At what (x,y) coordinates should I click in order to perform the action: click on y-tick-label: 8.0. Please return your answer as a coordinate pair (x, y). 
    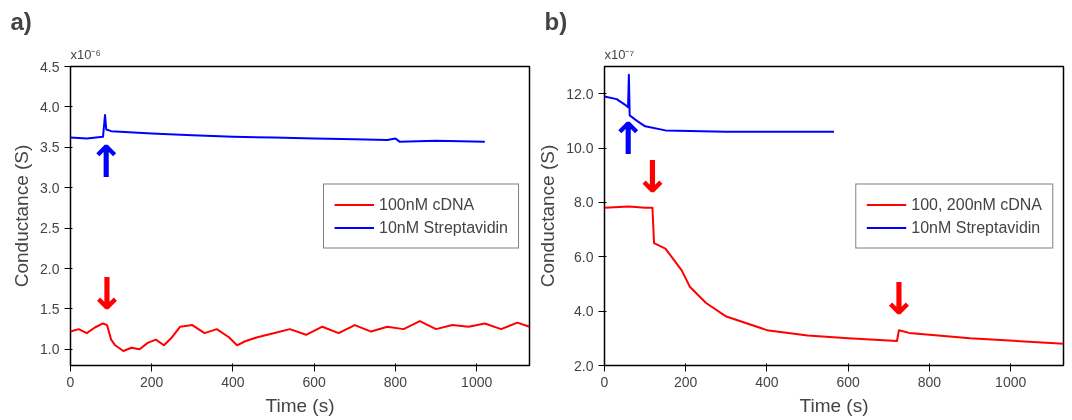
    Looking at the image, I should click on (584, 202).